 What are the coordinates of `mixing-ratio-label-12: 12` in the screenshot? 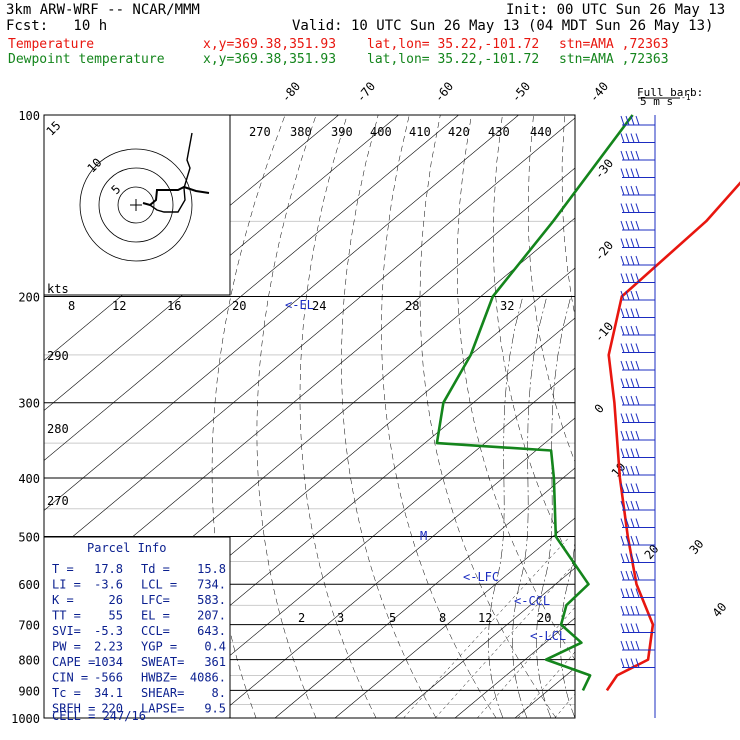 It's located at (485, 618).